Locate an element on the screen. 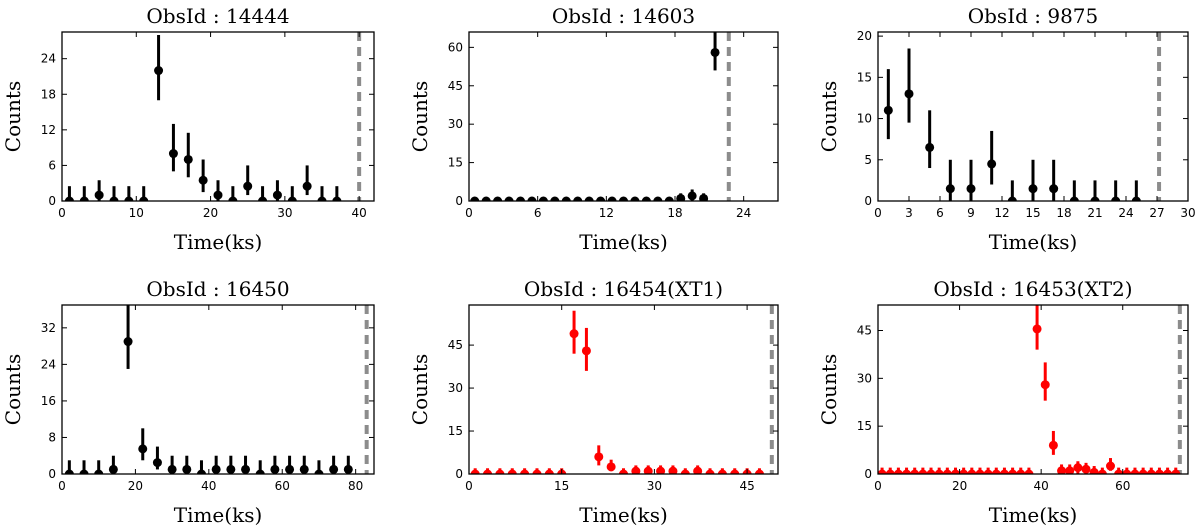  x-tick-label: 27 is located at coordinates (1156, 213).